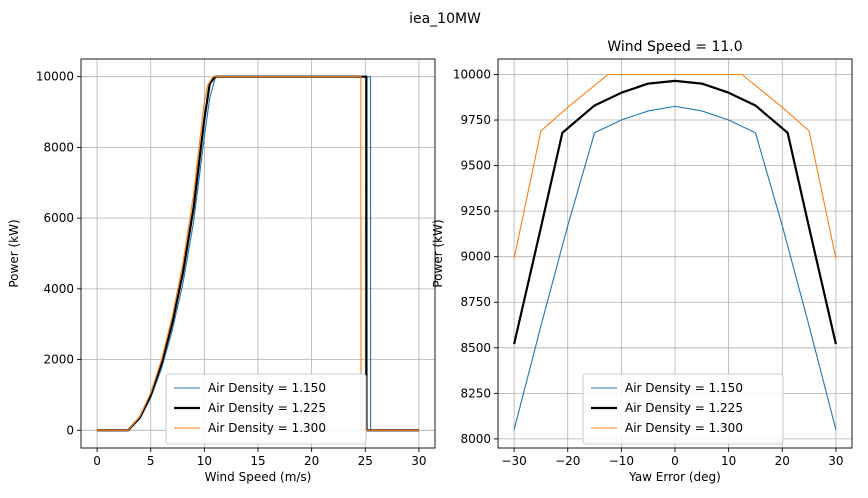 The height and width of the screenshot is (498, 868). I want to click on x-axis-label: Yaw Error (deg), so click(674, 477).